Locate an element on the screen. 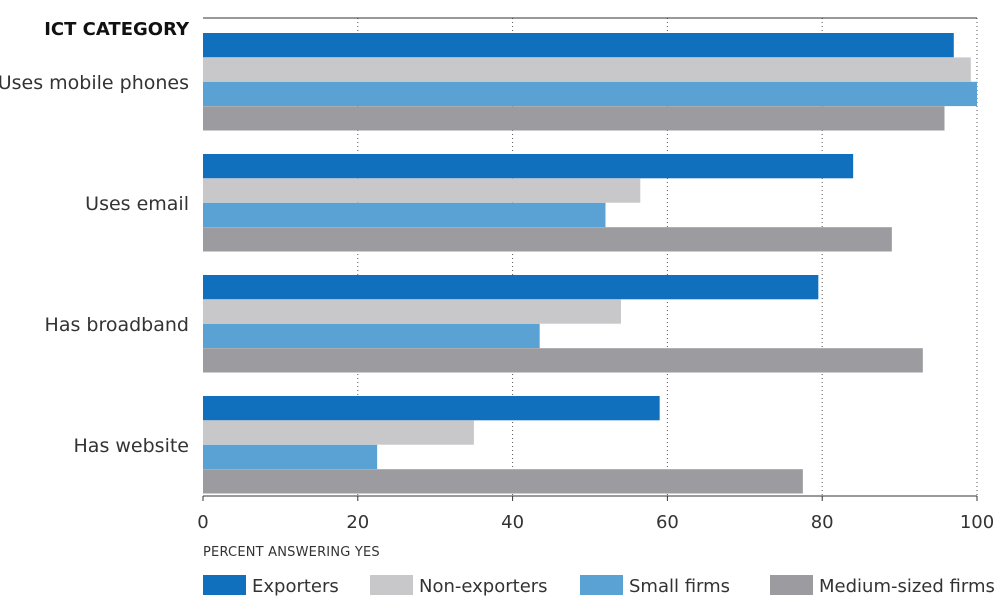  legend-label-0: Exporters is located at coordinates (295, 586).